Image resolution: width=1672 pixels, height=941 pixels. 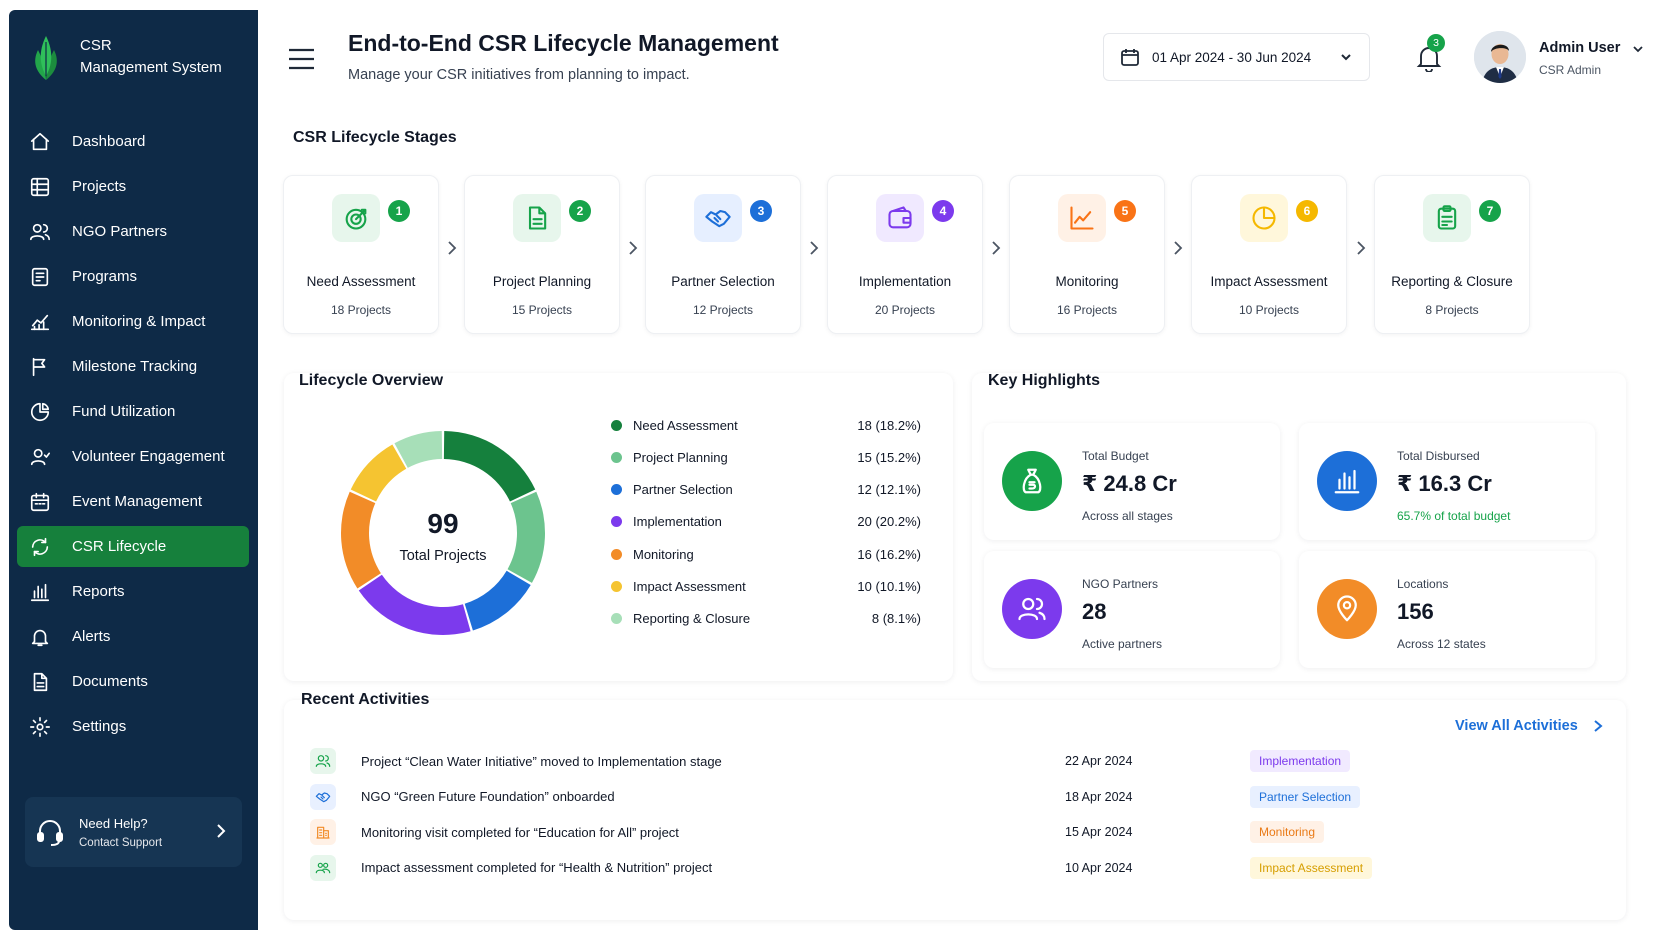 I want to click on stage-count: 16 Projects, so click(x=1087, y=310).